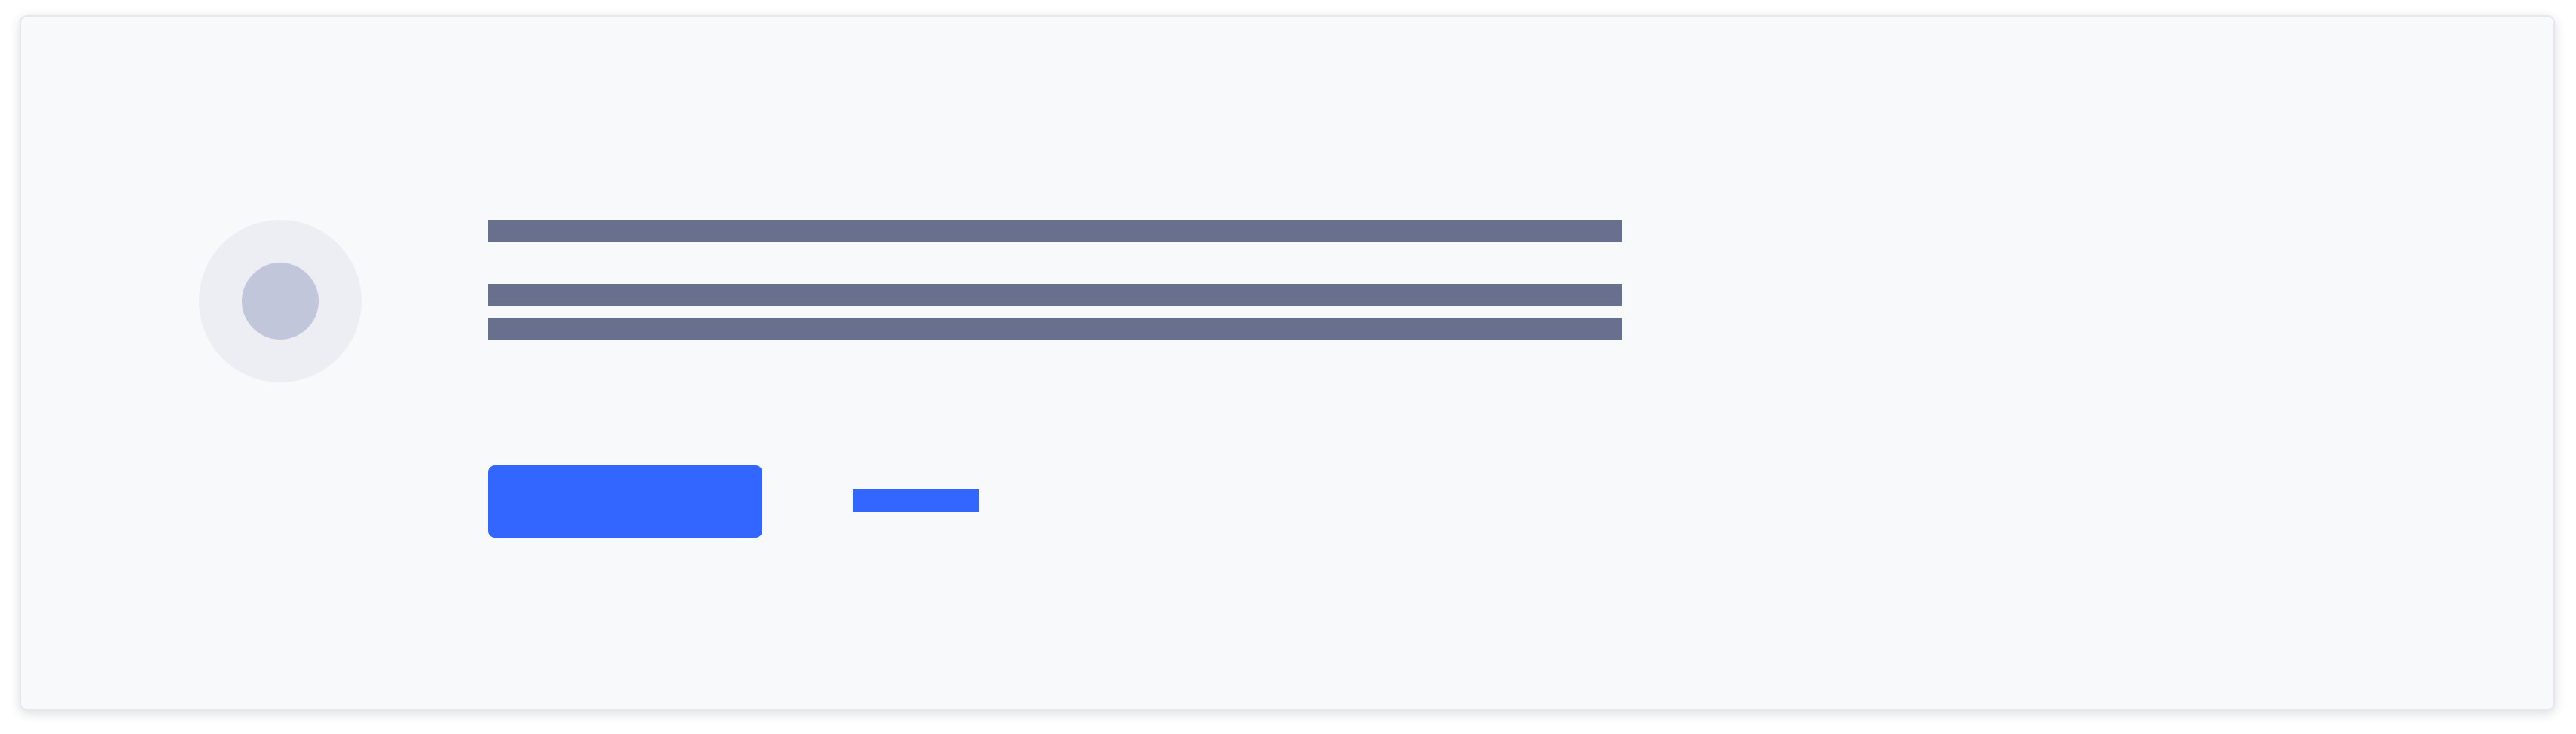 The image size is (2576, 734). What do you see at coordinates (916, 500) in the screenshot?
I see `secondary-action-link` at bounding box center [916, 500].